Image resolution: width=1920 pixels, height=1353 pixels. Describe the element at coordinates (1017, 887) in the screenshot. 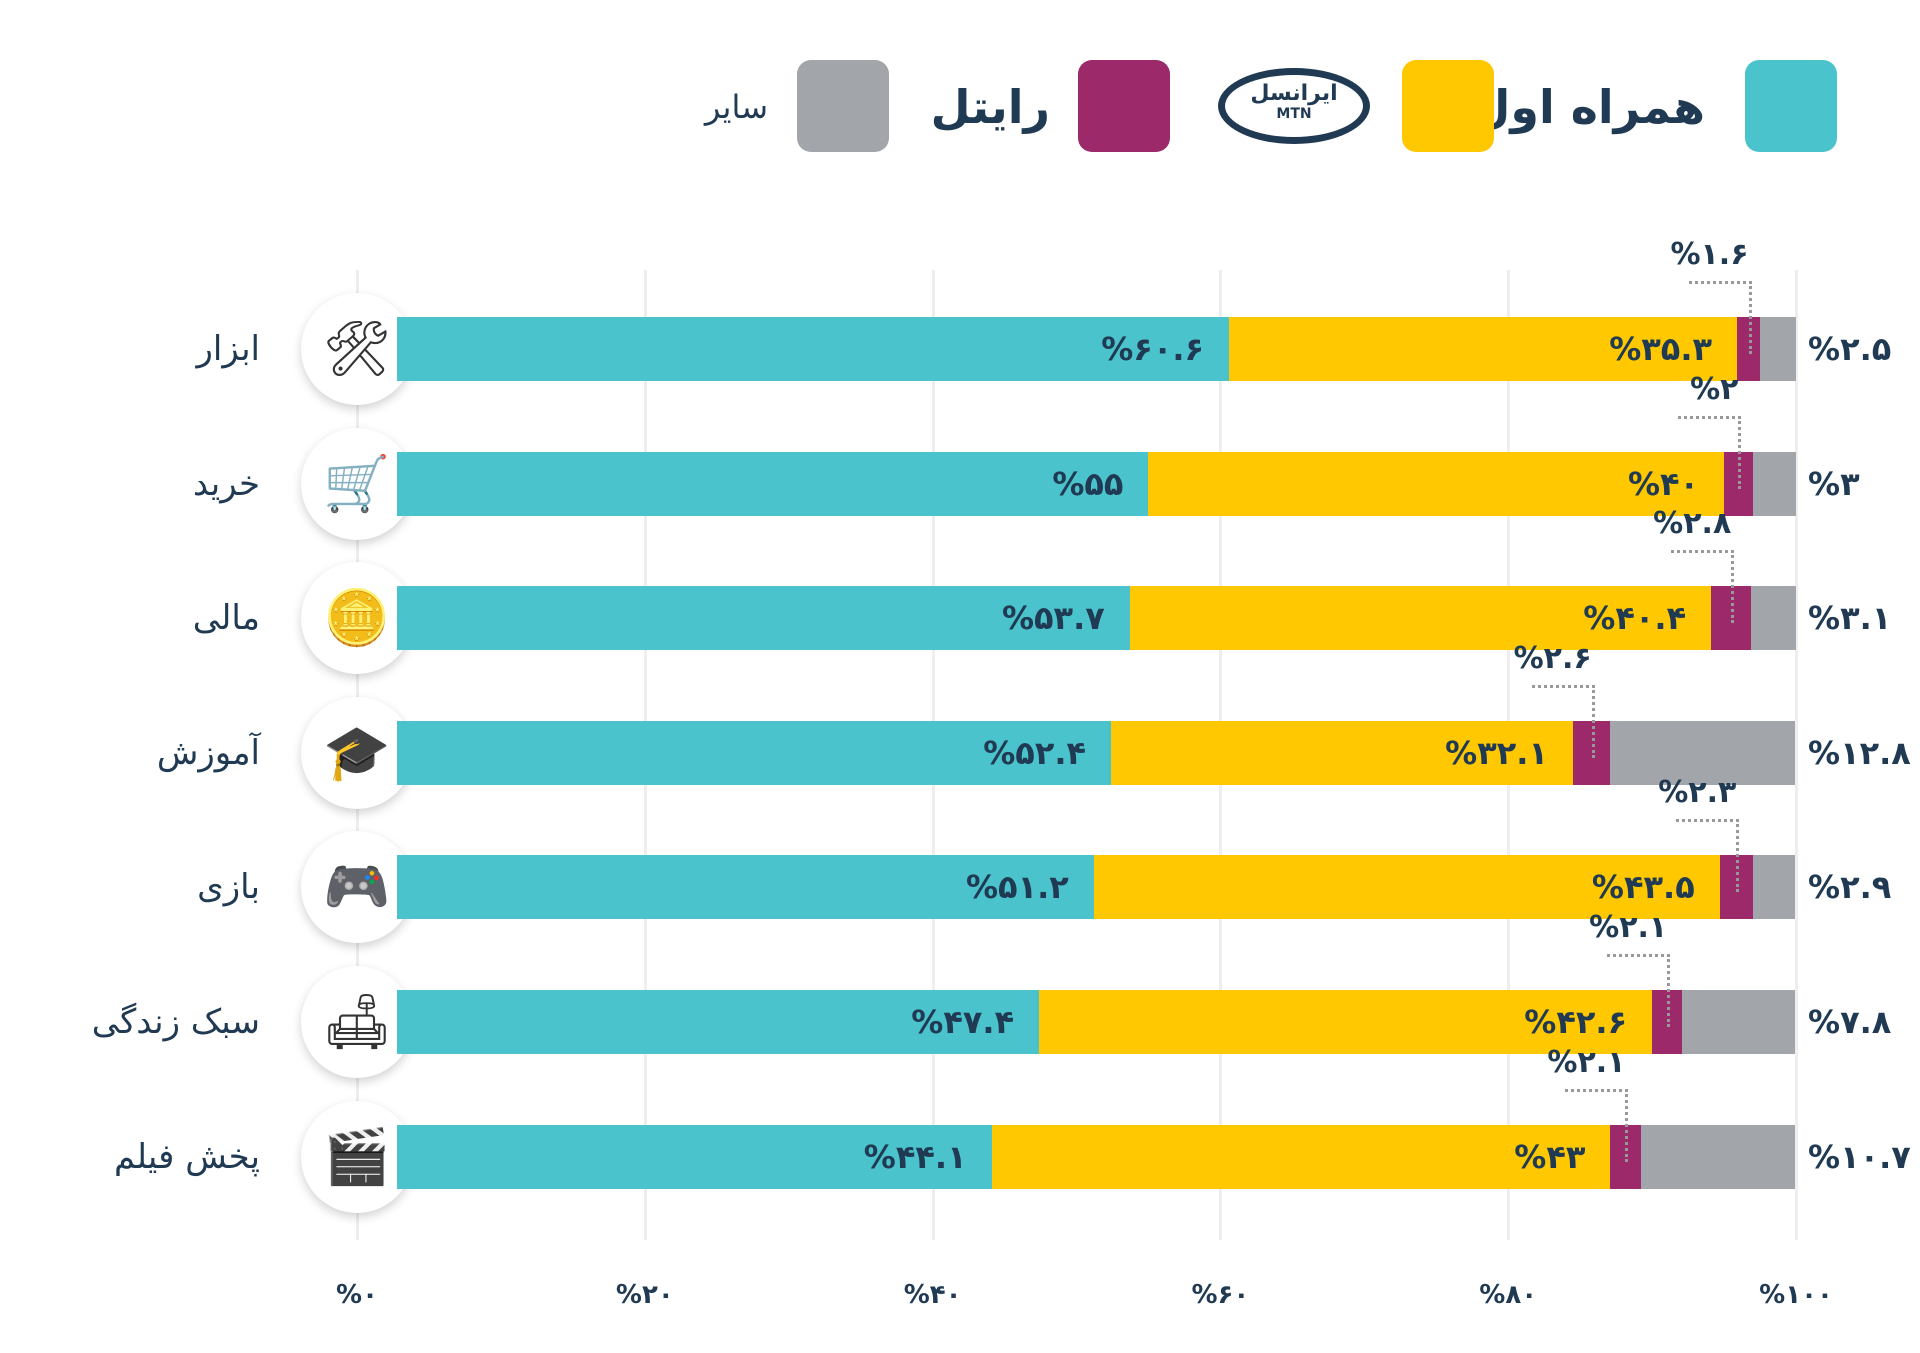

I see `value-label: %۵۱.۲` at that location.